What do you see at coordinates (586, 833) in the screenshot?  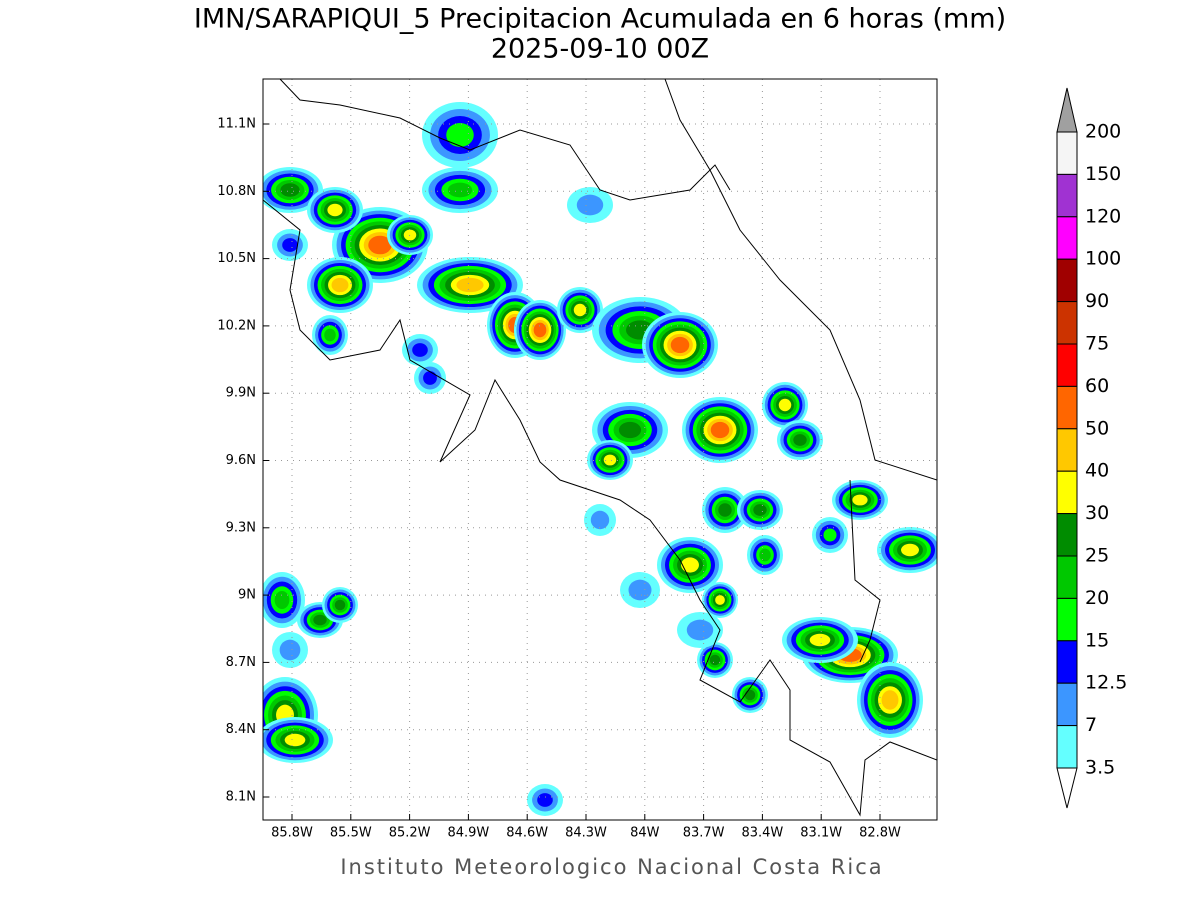 I see `lon-label: 84.3W` at bounding box center [586, 833].